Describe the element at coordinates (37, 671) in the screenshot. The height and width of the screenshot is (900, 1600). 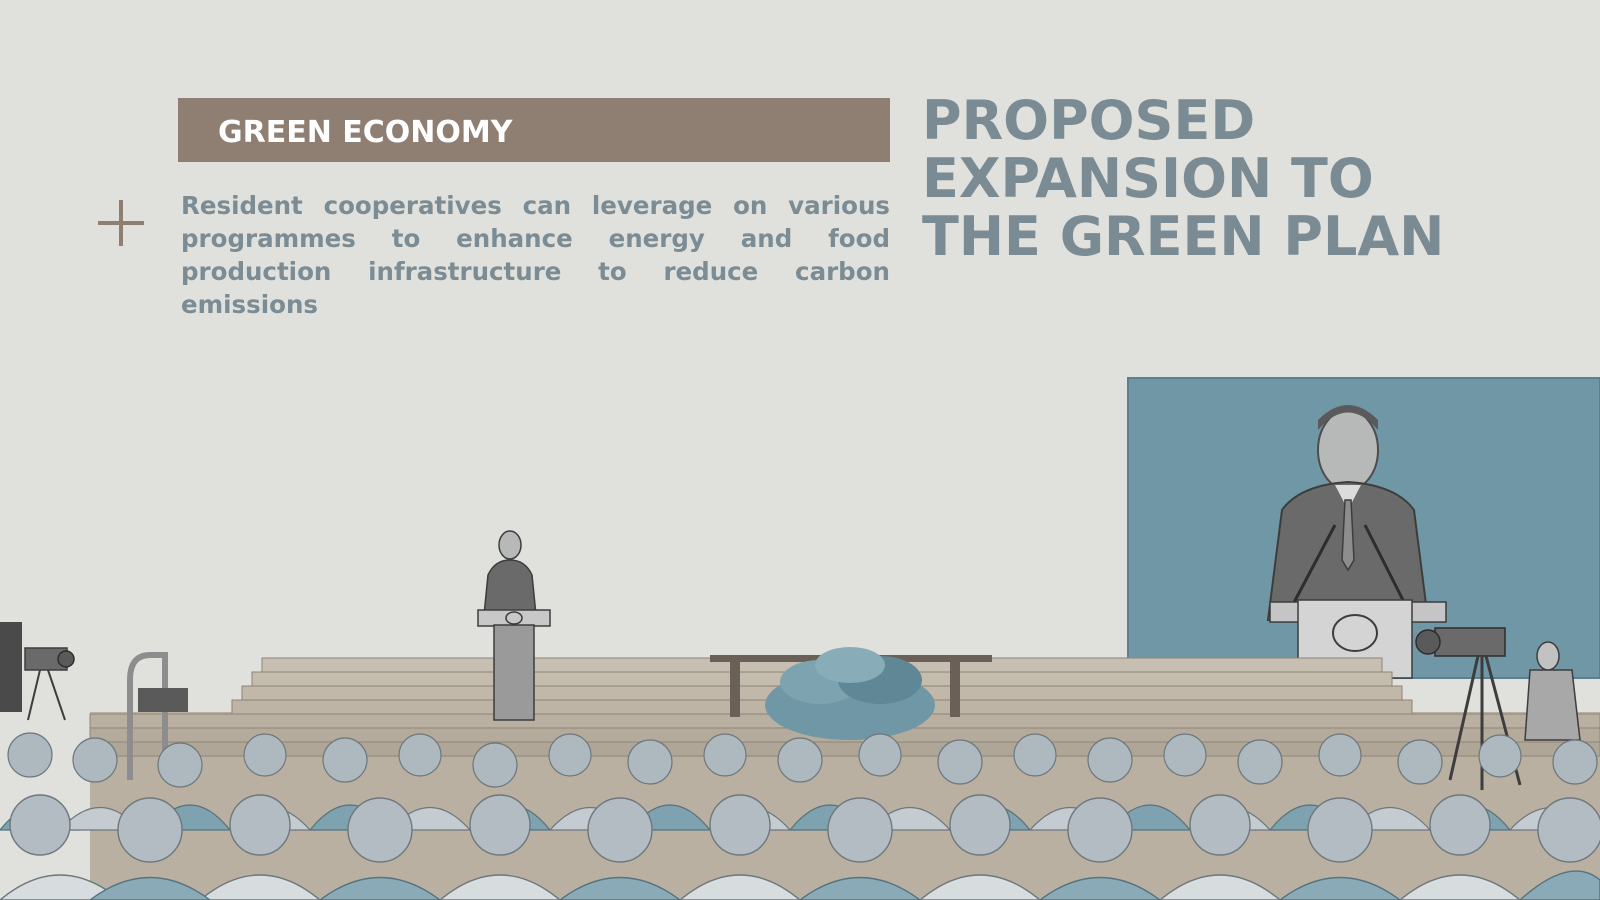
I see `camera-icon` at that location.